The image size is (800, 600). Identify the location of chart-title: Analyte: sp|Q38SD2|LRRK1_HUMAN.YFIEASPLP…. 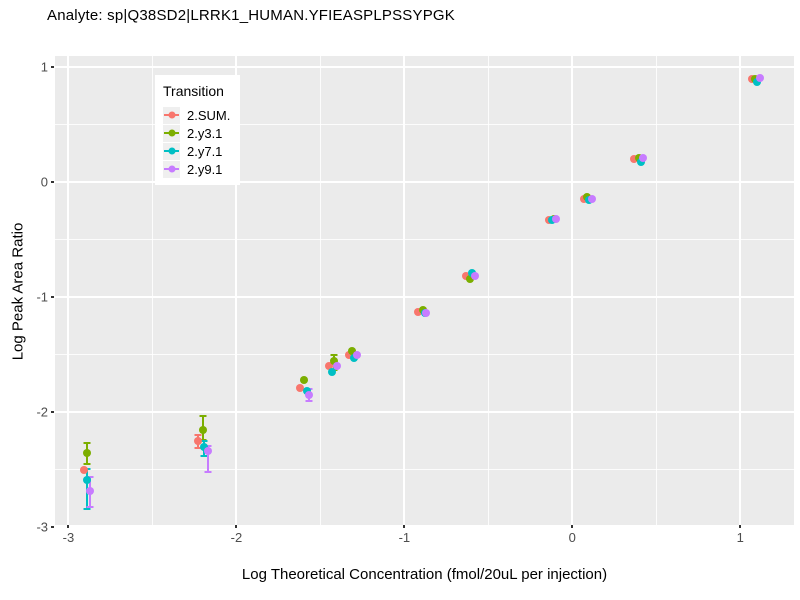
(251, 15).